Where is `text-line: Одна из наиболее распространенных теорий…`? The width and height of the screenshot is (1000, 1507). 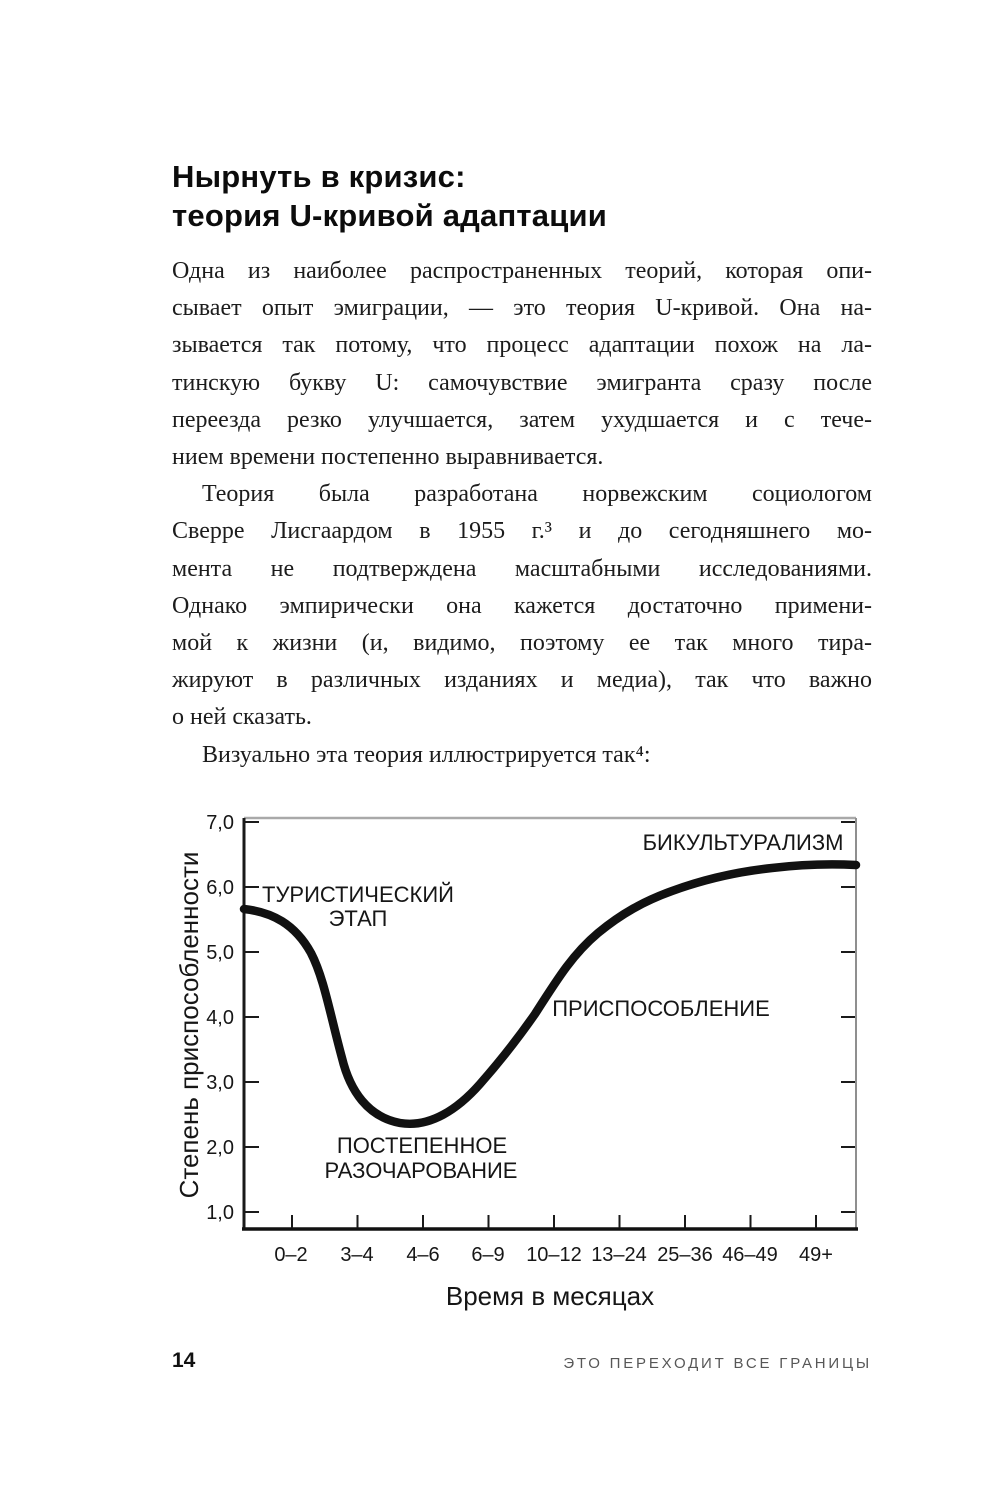 text-line: Одна из наиболее распространенных теорий… is located at coordinates (522, 271).